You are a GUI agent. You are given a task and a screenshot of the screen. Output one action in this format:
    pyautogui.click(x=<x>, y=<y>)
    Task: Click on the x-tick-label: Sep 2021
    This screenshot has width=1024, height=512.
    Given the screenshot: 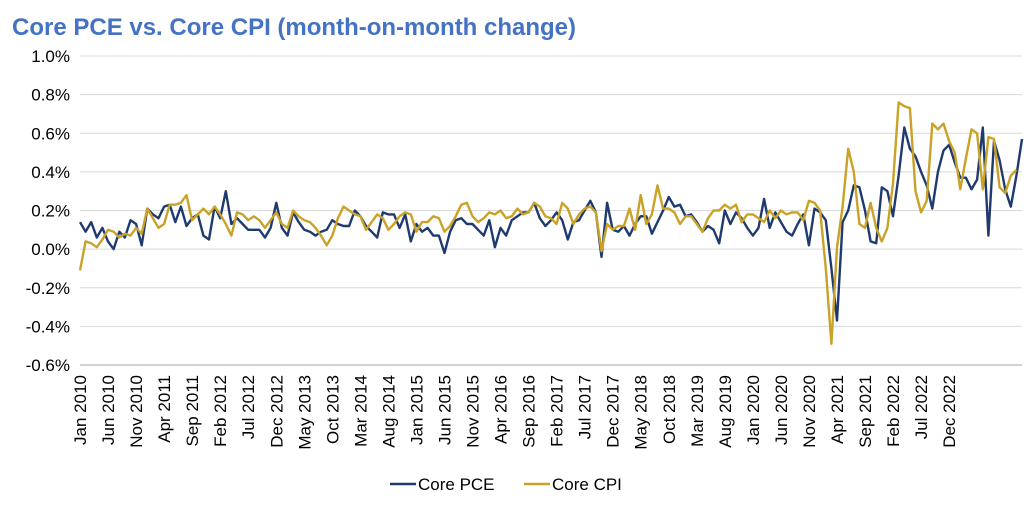 What is the action you would take?
    pyautogui.click(x=865, y=411)
    